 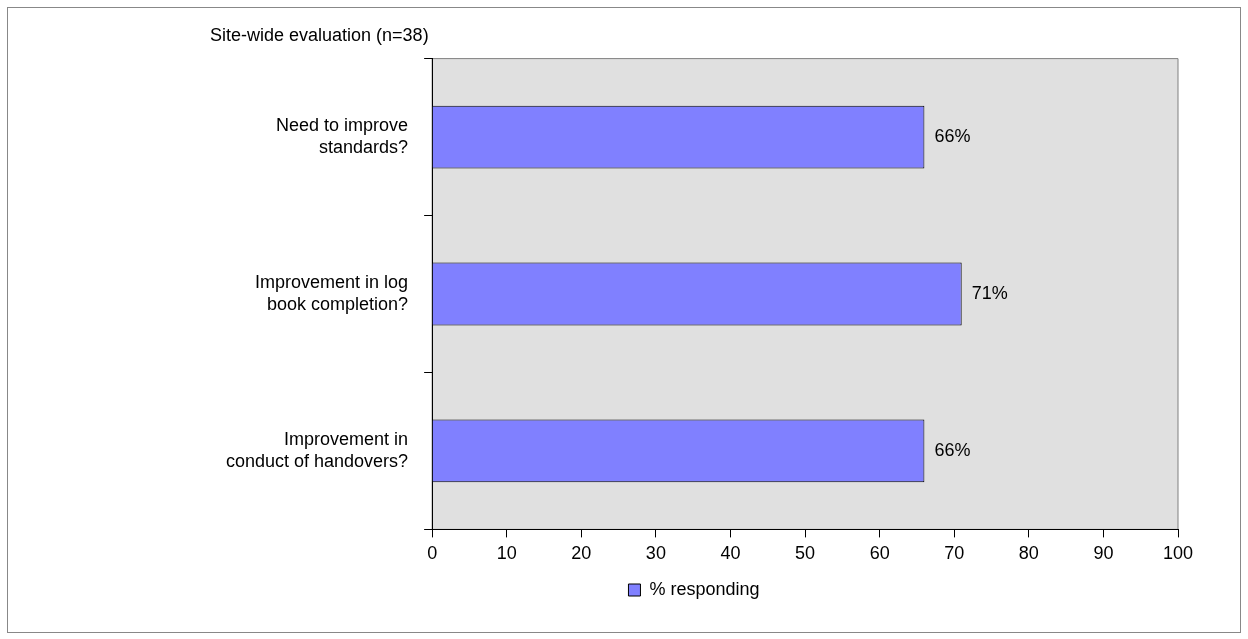 I want to click on x-tick-label: 80, so click(x=1028, y=553).